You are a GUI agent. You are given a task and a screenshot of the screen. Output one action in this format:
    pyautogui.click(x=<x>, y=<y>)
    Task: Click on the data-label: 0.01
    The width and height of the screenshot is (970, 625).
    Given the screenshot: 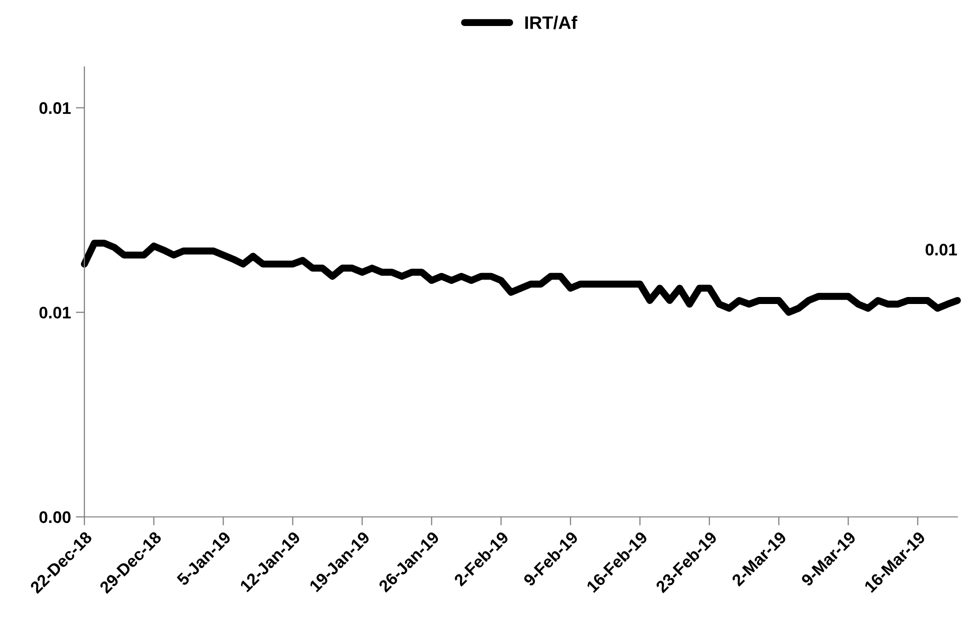 What is the action you would take?
    pyautogui.click(x=941, y=250)
    